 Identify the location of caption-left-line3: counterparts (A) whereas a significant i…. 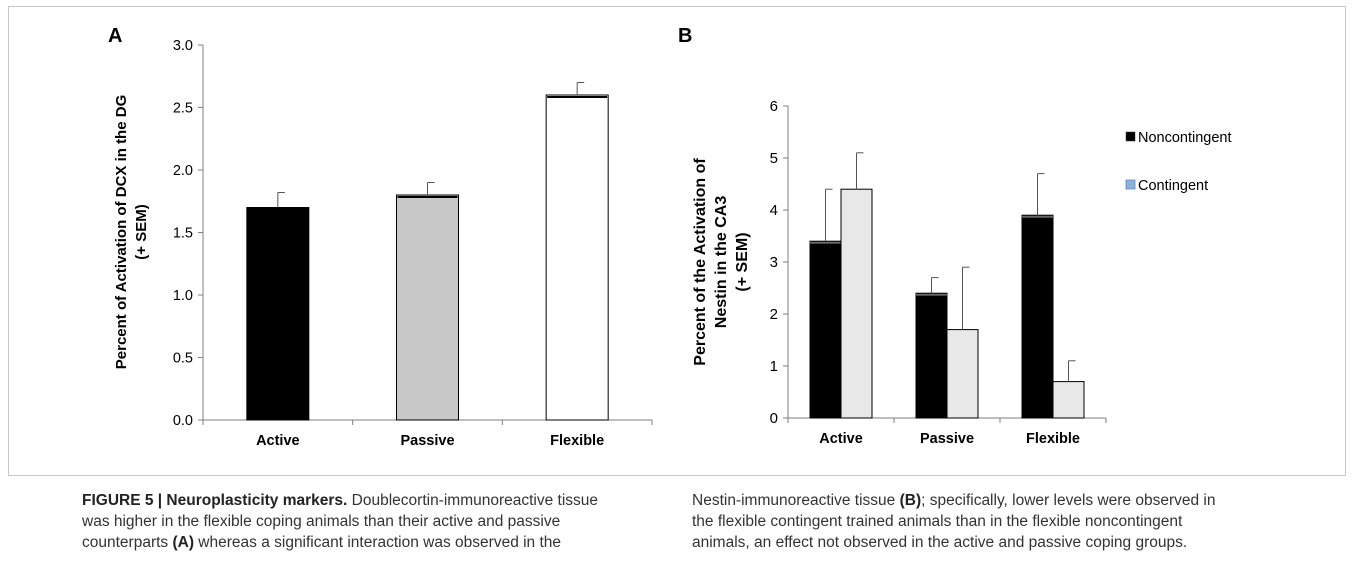
(387, 542).